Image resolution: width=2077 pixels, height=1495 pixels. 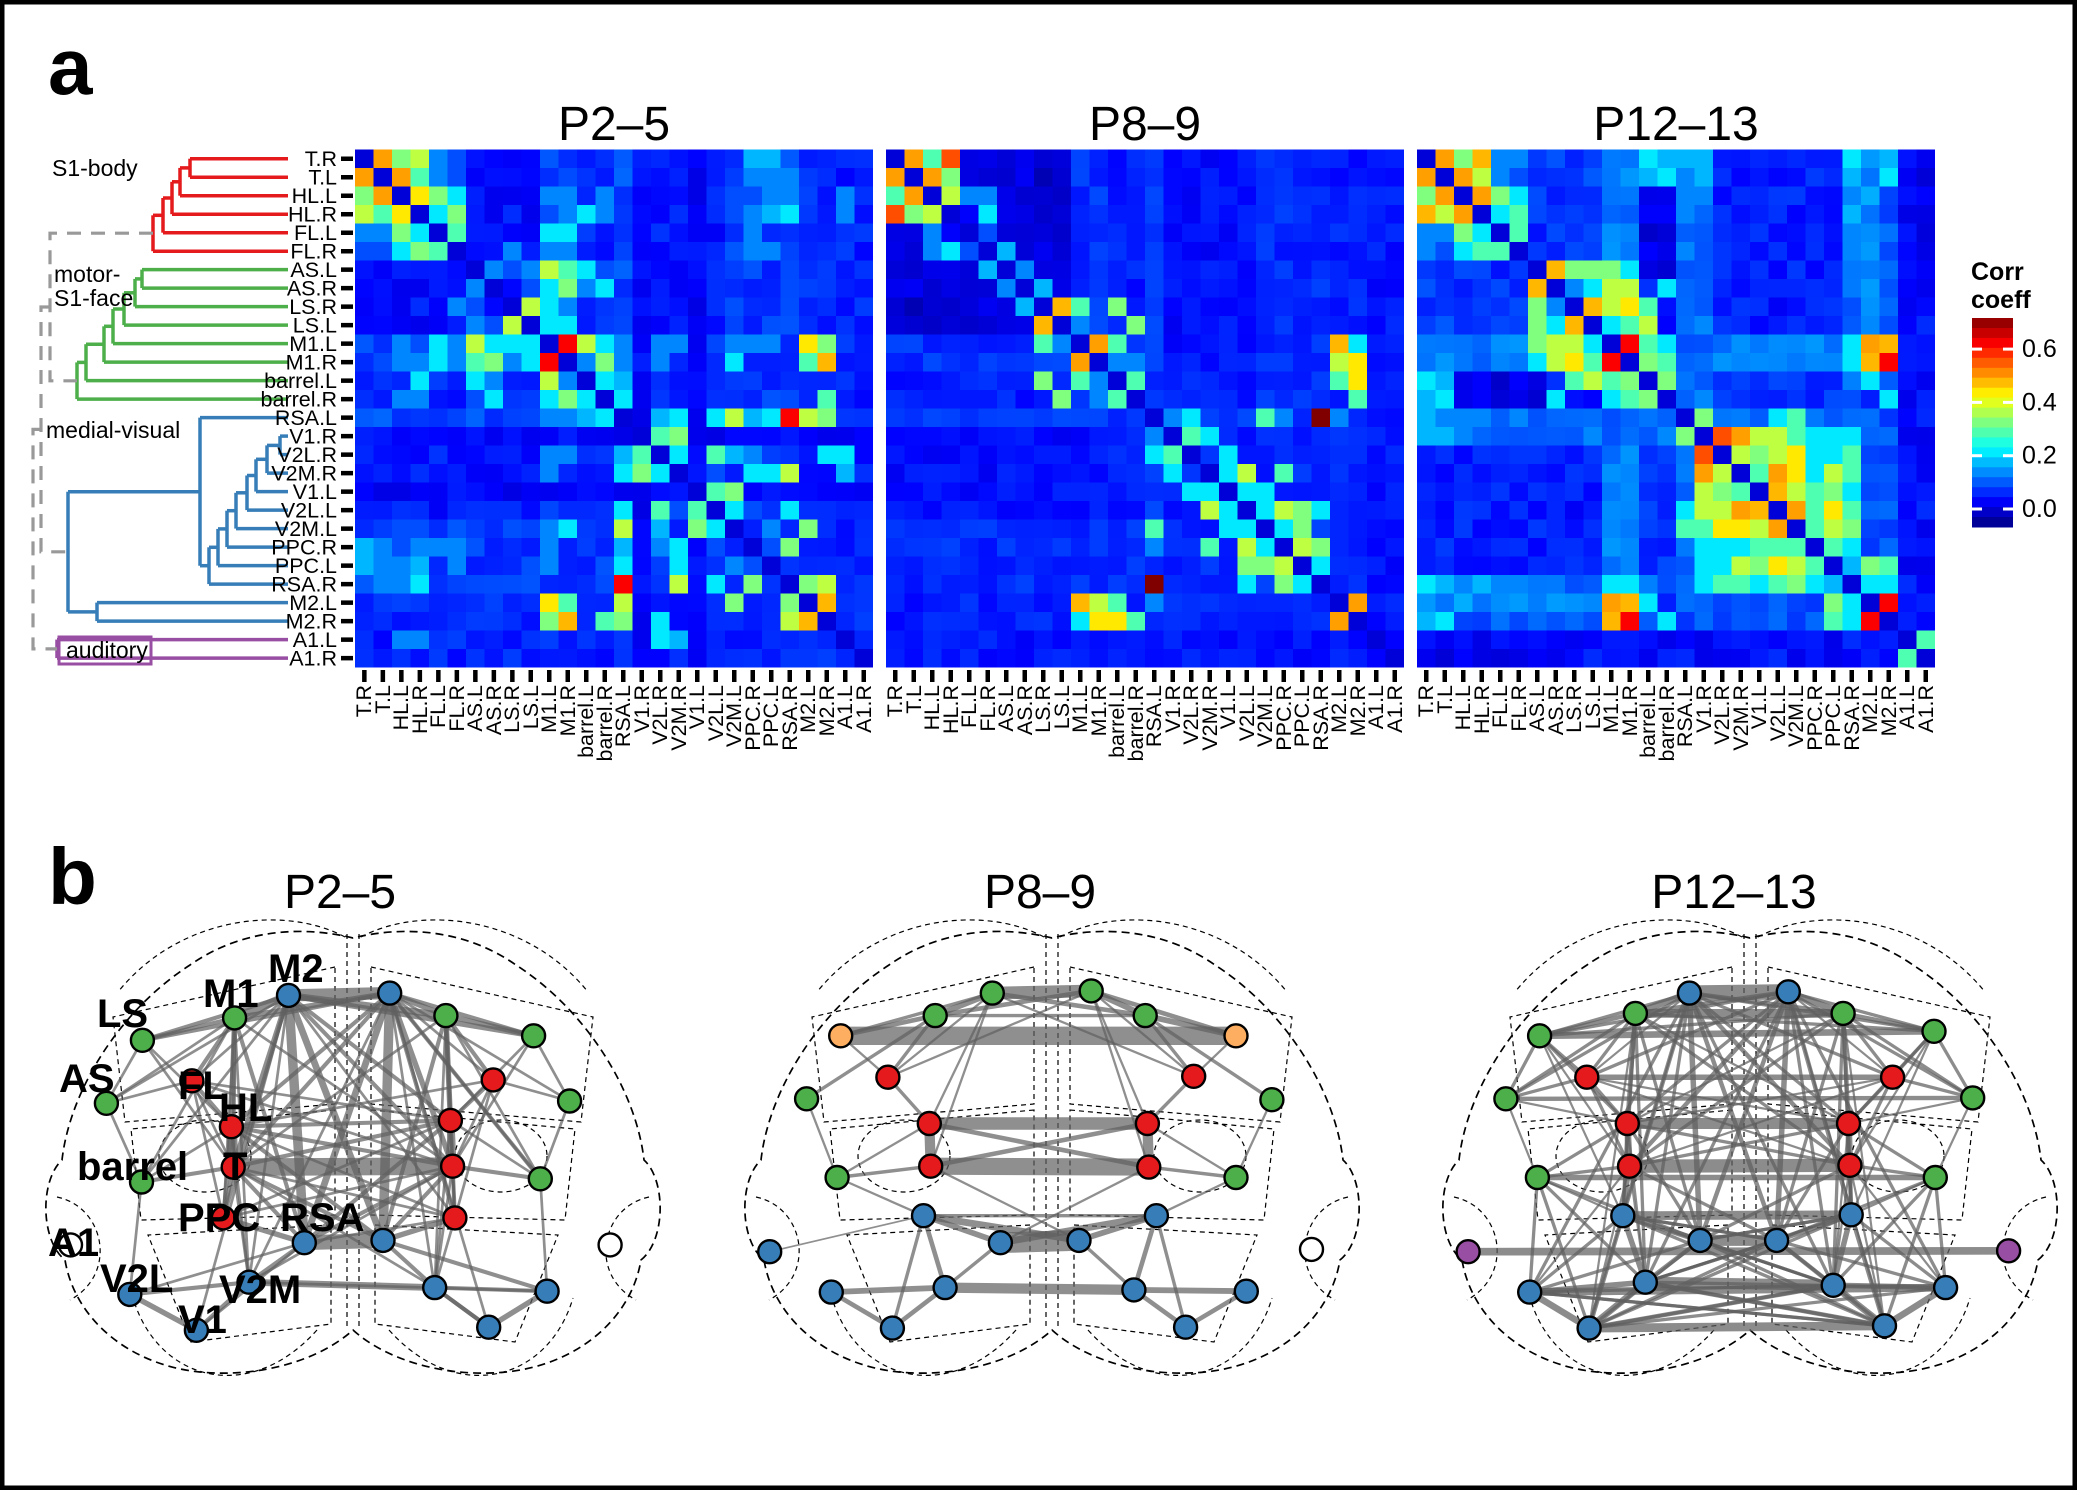 What do you see at coordinates (231, 994) in the screenshot?
I see `svg-text: M1` at bounding box center [231, 994].